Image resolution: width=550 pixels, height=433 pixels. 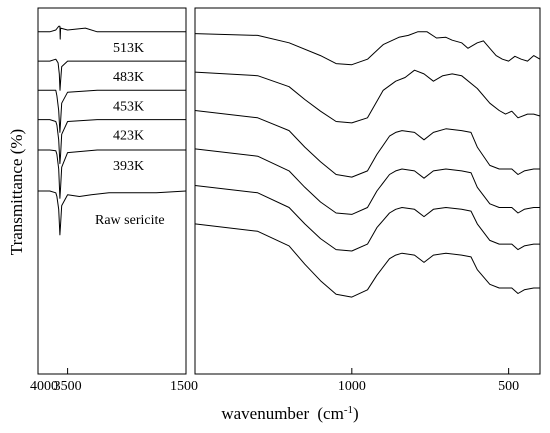 What do you see at coordinates (112, 74) in the screenshot?
I see `trace-483k-left` at bounding box center [112, 74].